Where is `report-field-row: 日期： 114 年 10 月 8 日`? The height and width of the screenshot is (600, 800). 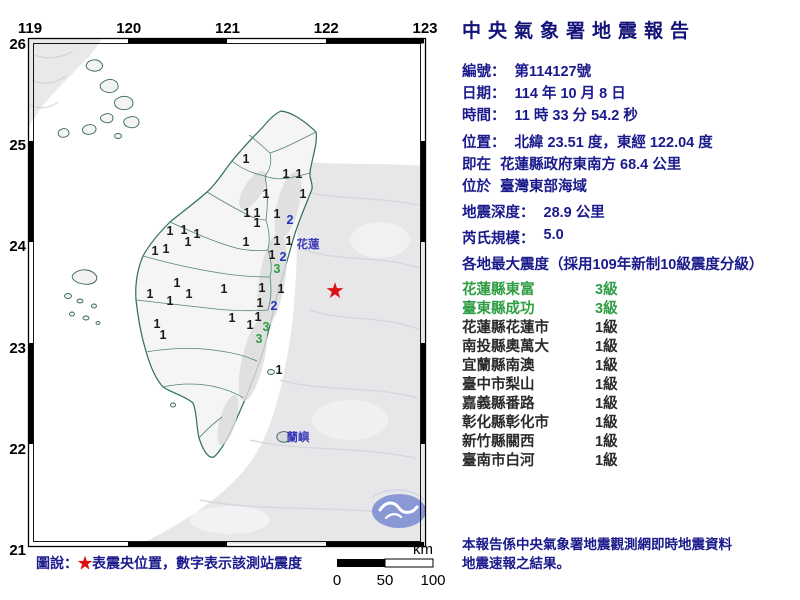 report-field-row: 日期： 114 年 10 月 8 日 is located at coordinates (544, 92).